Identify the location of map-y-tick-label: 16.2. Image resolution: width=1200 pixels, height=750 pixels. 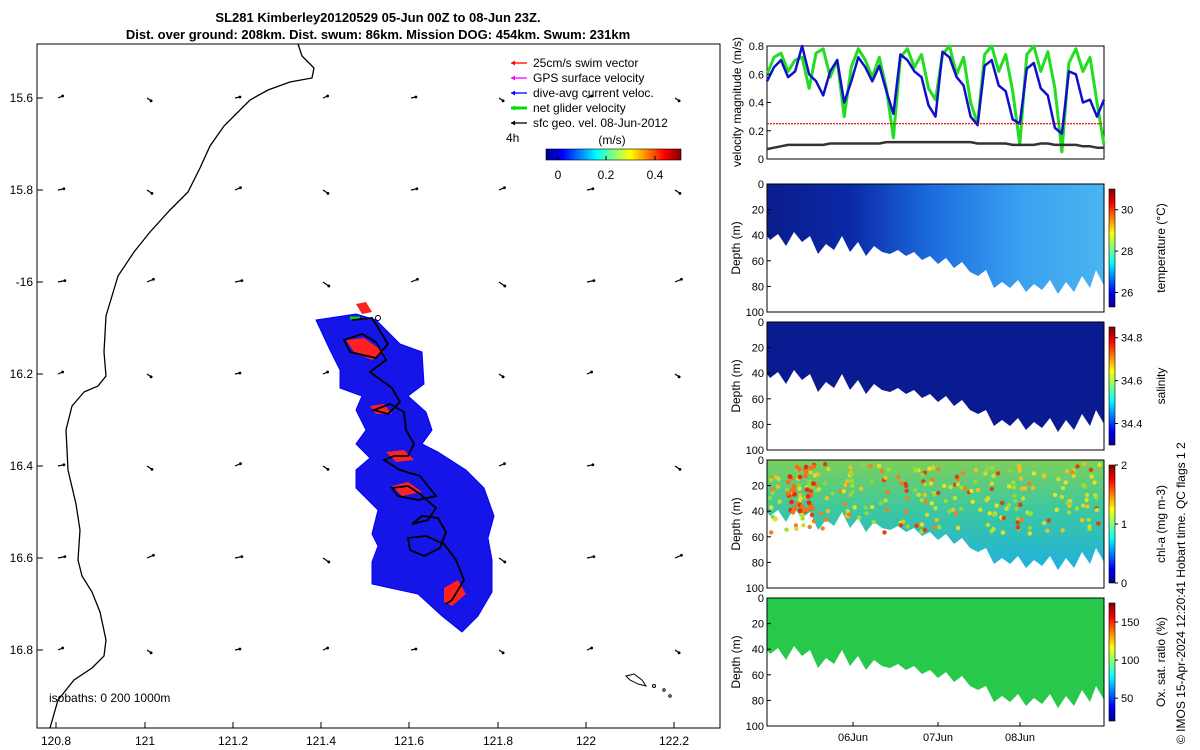
(22, 374).